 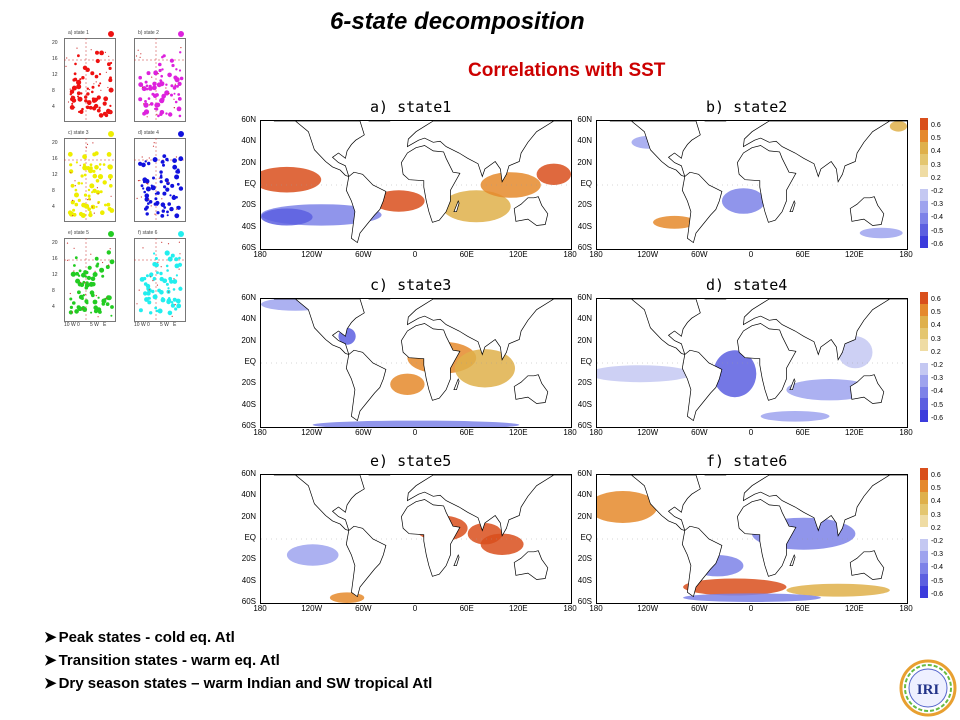 What do you see at coordinates (55, 43) in the screenshot?
I see `mini-y-tick: 20` at bounding box center [55, 43].